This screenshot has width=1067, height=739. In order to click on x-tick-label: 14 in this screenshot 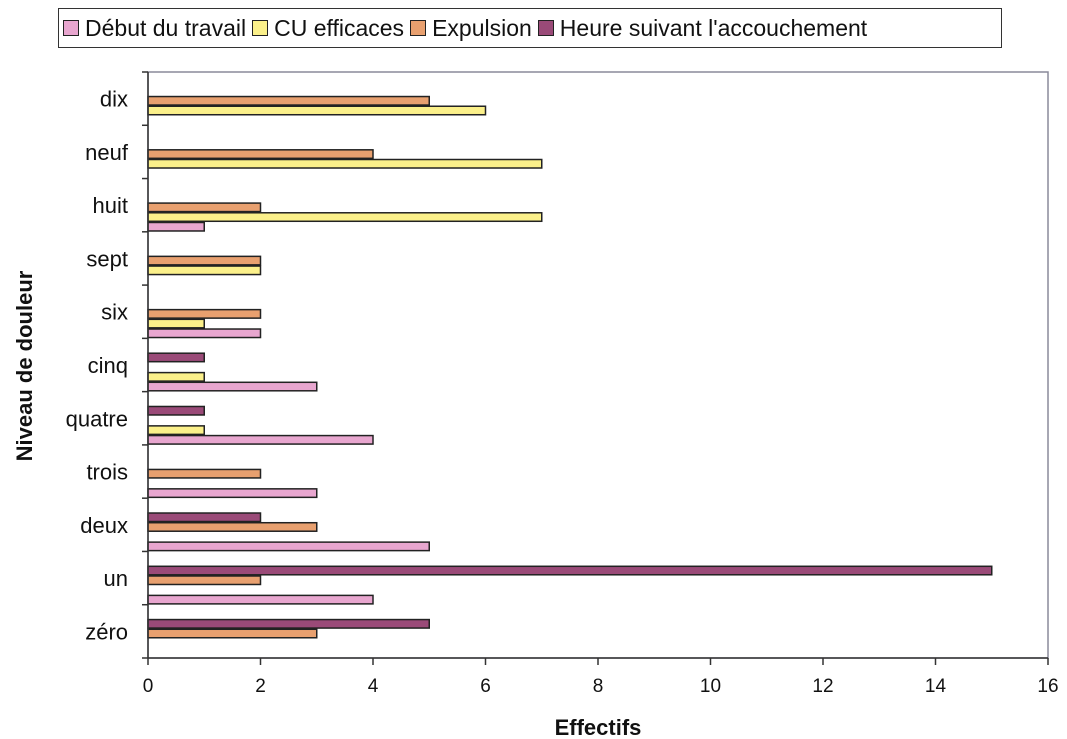, I will do `click(936, 686)`.